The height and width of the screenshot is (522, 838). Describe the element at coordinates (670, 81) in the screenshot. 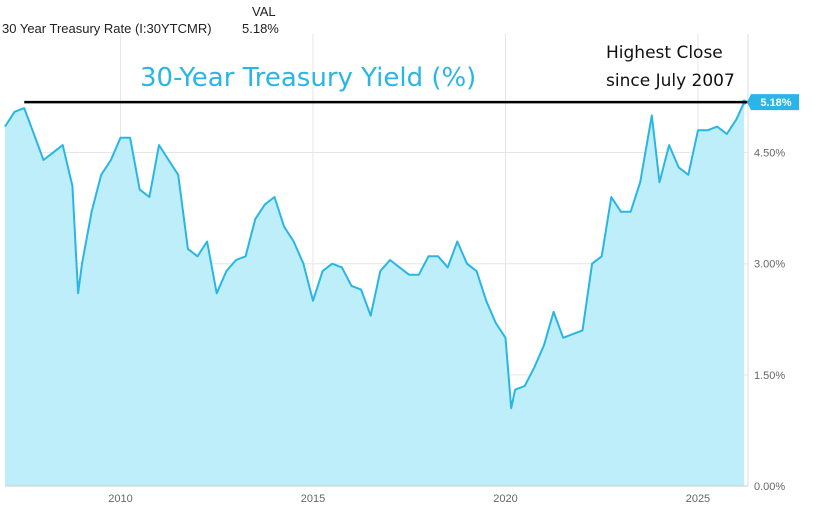

I see `highest-close-note-line: since July 2007` at that location.